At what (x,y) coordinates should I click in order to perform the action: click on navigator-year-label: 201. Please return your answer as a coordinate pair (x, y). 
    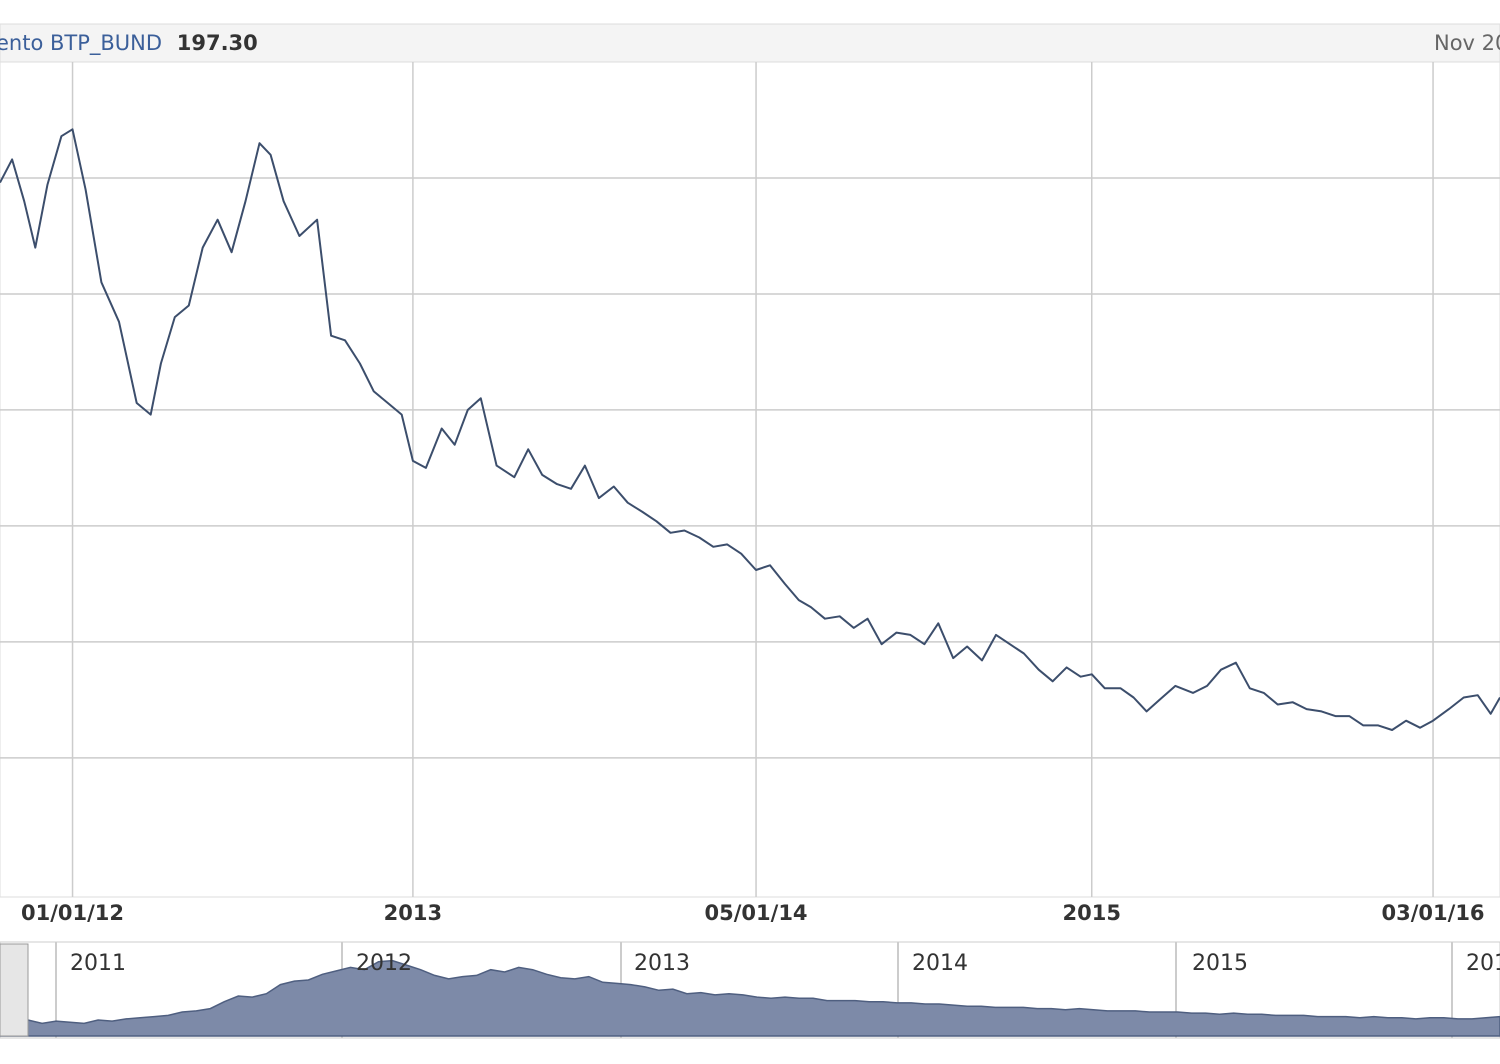
    Looking at the image, I should click on (1483, 963).